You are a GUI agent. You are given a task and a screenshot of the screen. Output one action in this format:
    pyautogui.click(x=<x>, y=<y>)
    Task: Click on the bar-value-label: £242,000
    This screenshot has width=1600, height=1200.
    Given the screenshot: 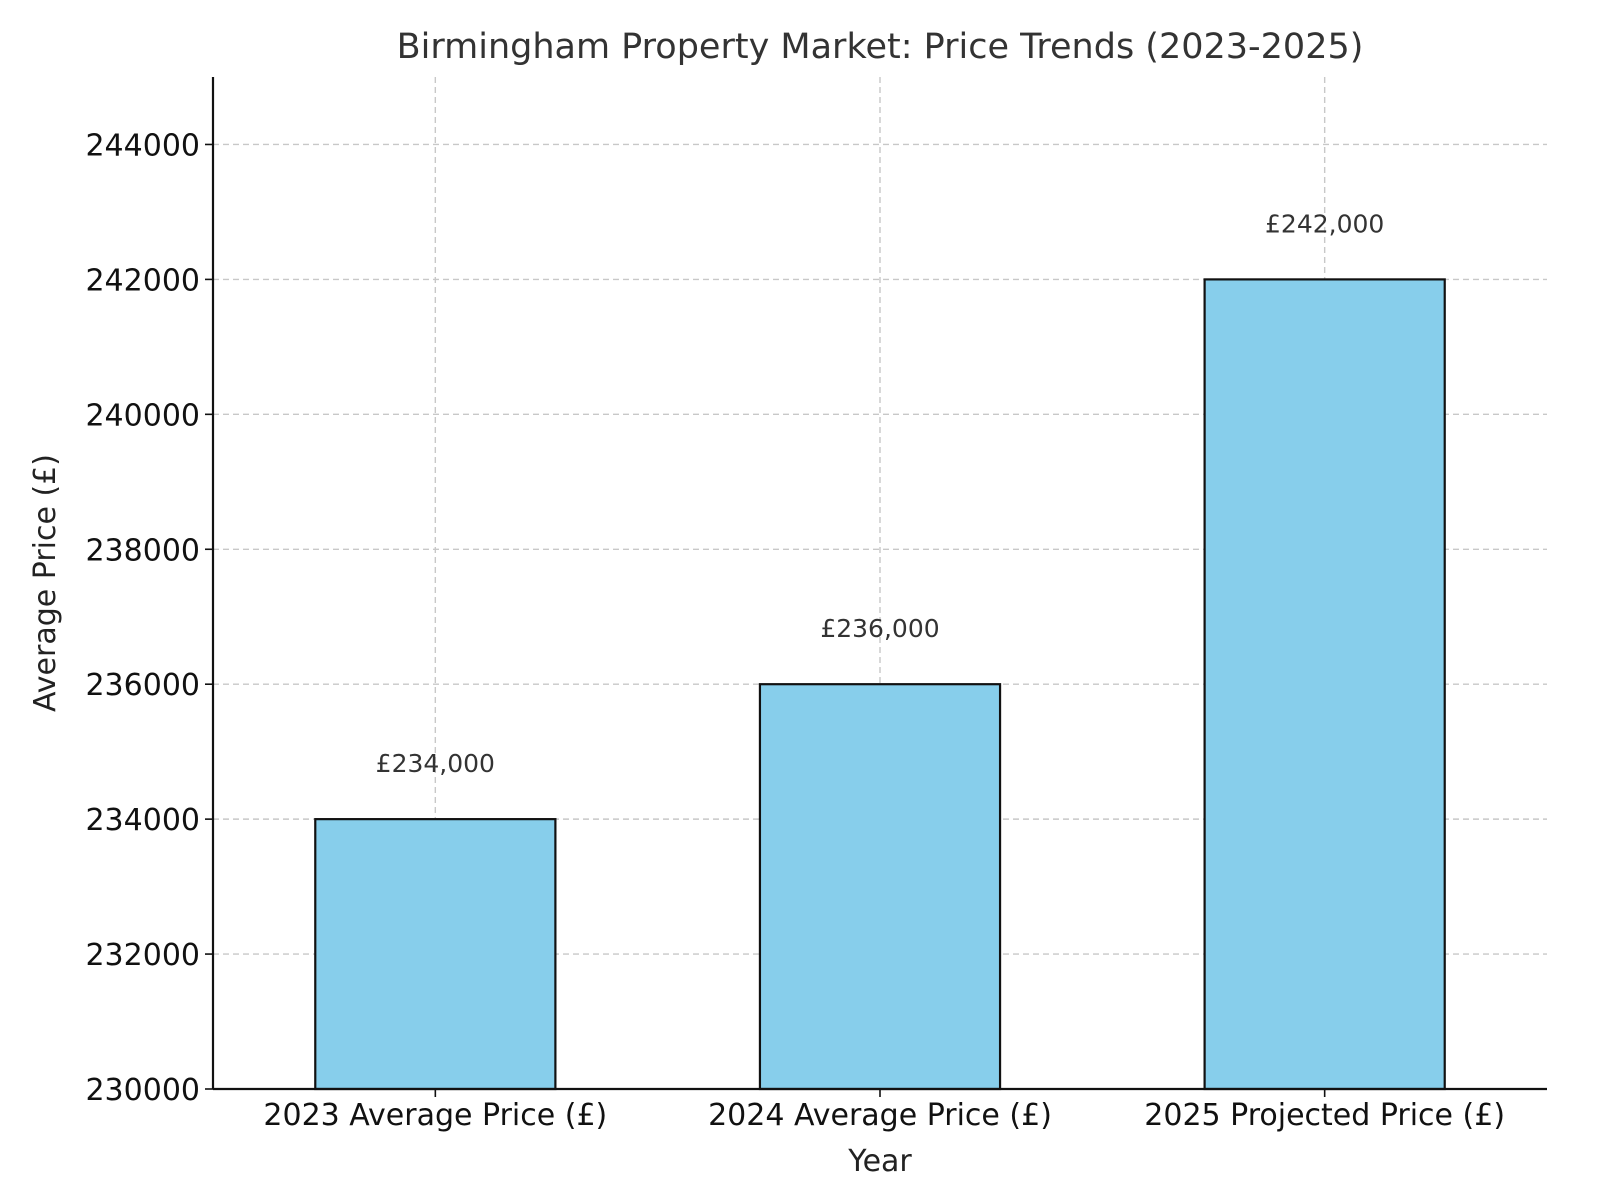 What is the action you would take?
    pyautogui.click(x=1324, y=223)
    